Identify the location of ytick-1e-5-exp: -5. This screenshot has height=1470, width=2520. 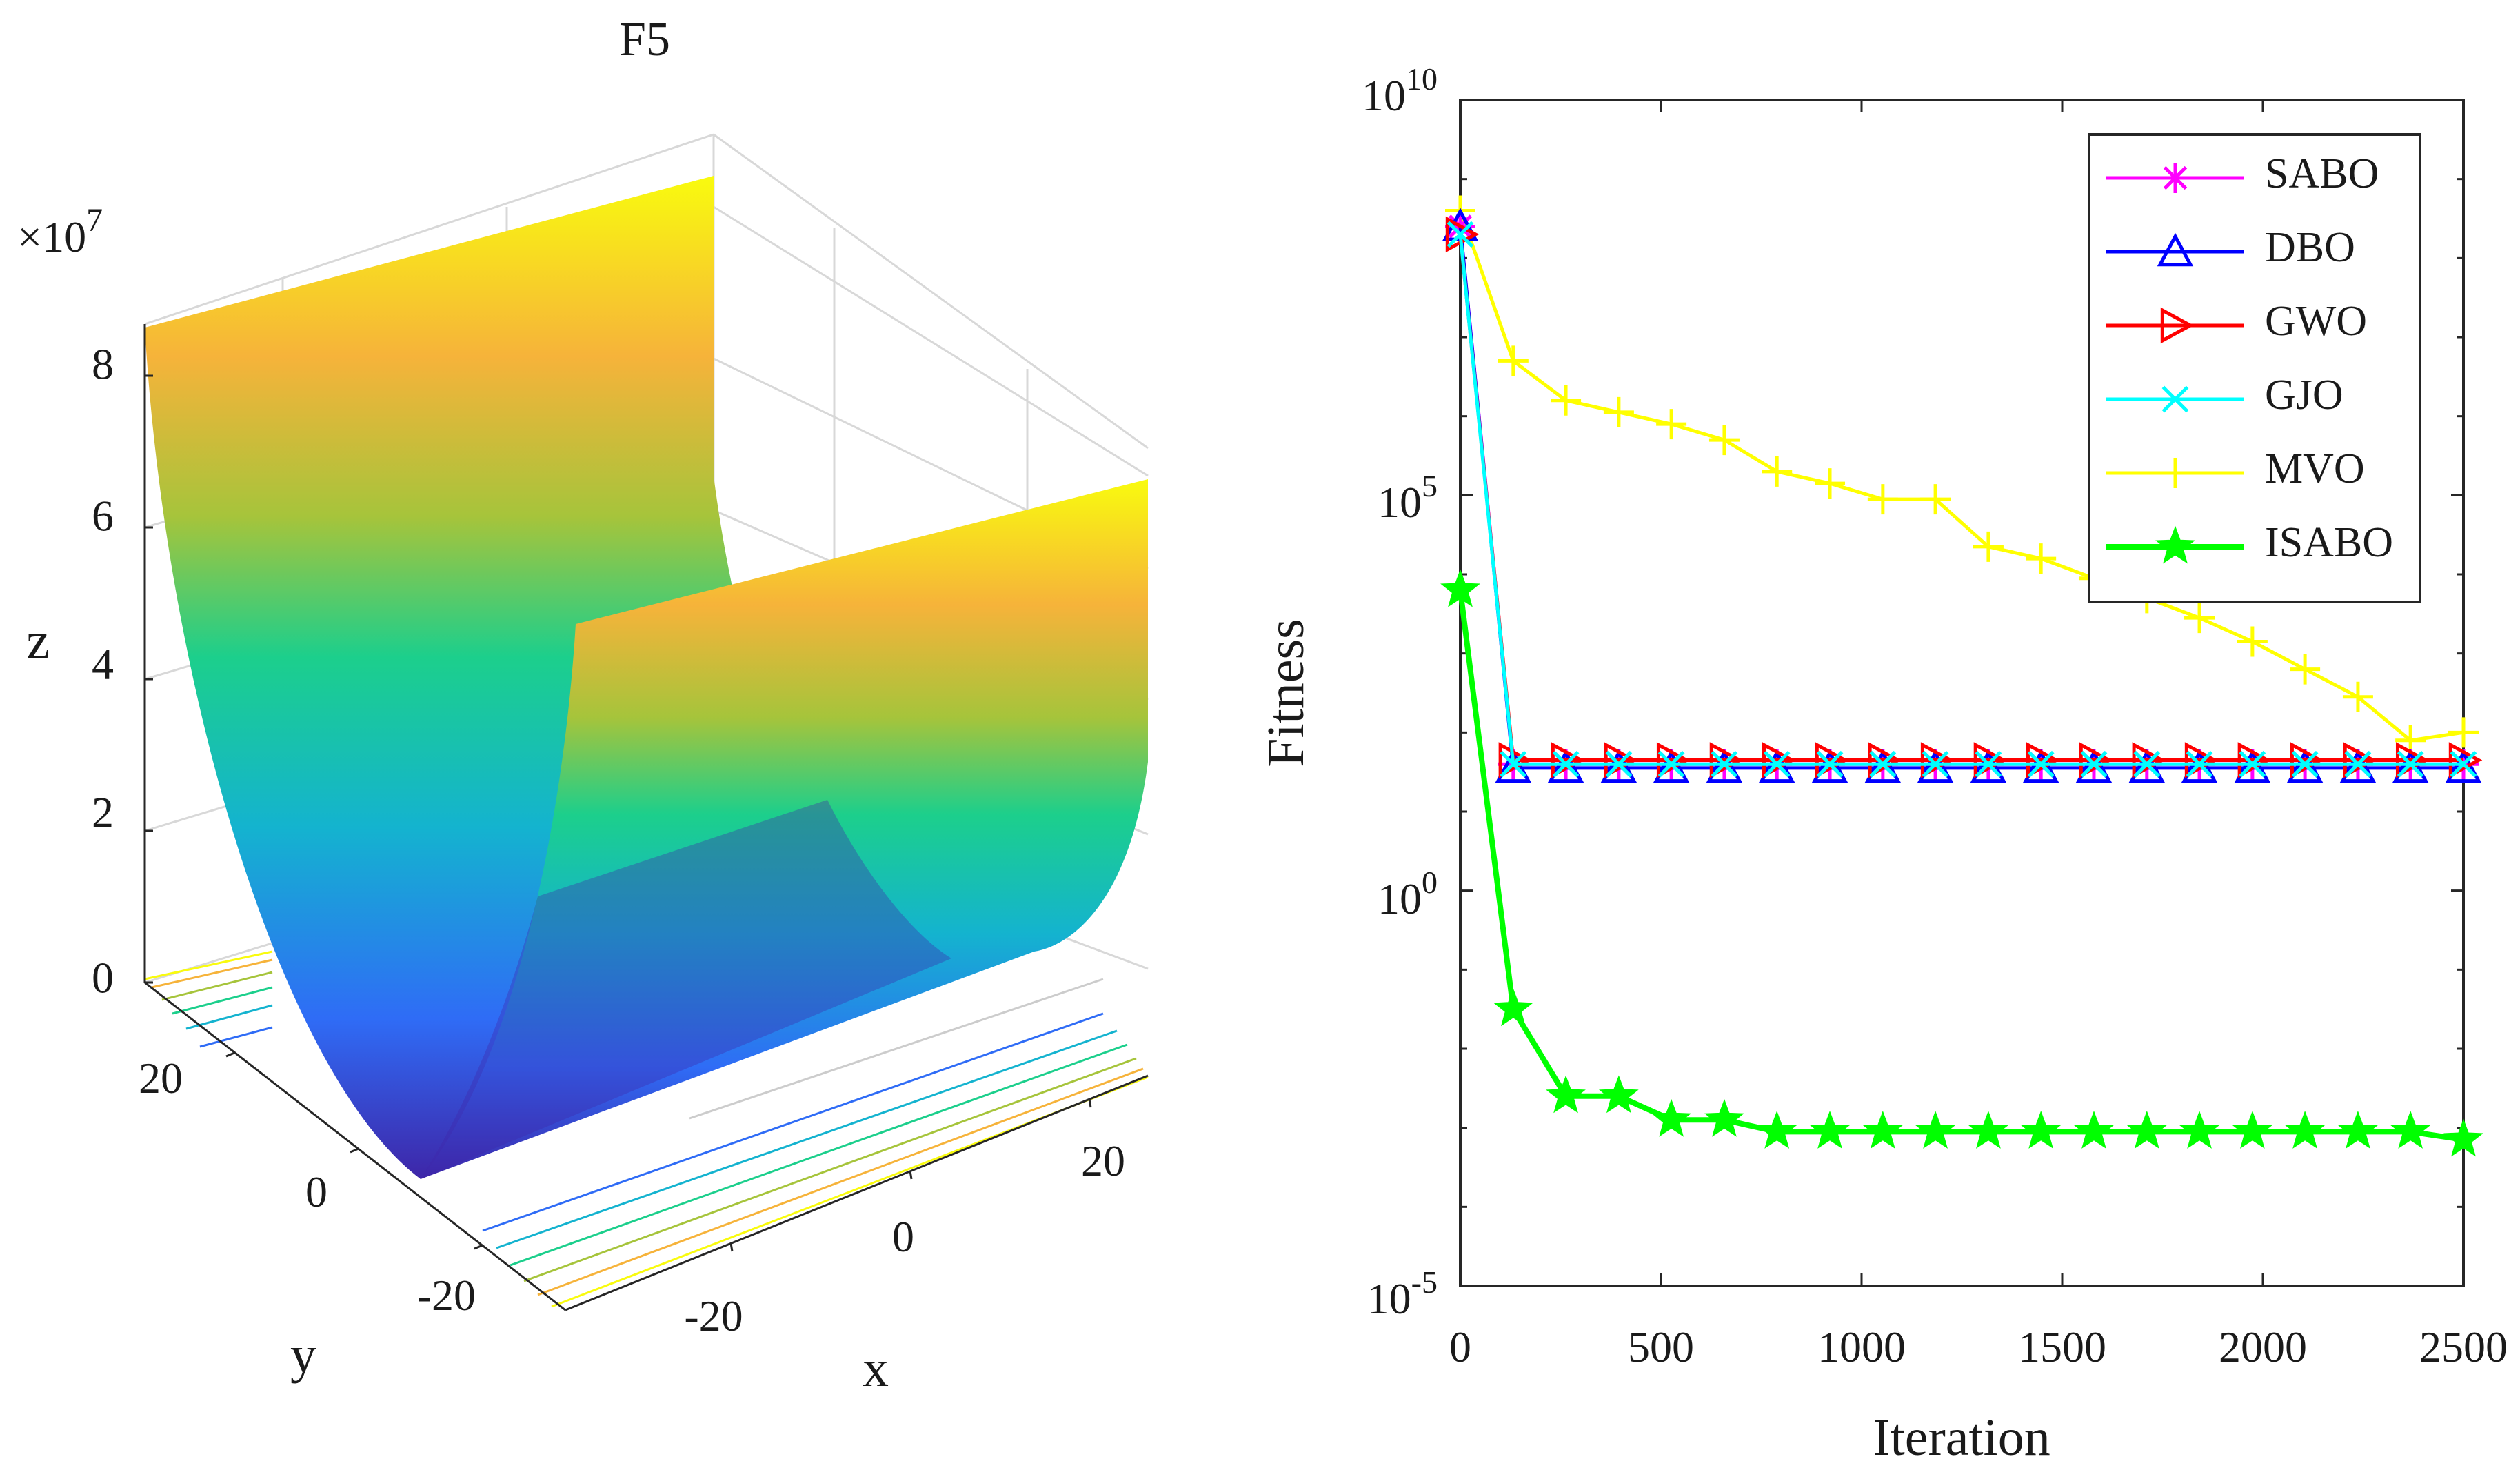
(1424, 1282).